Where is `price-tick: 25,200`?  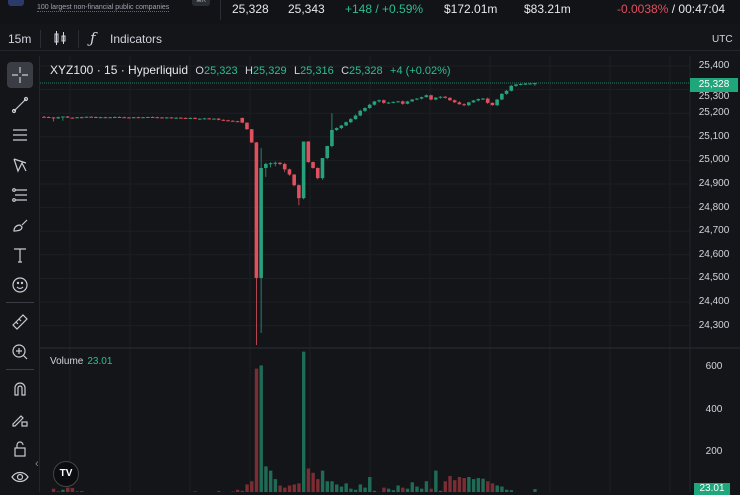 price-tick: 25,200 is located at coordinates (714, 112).